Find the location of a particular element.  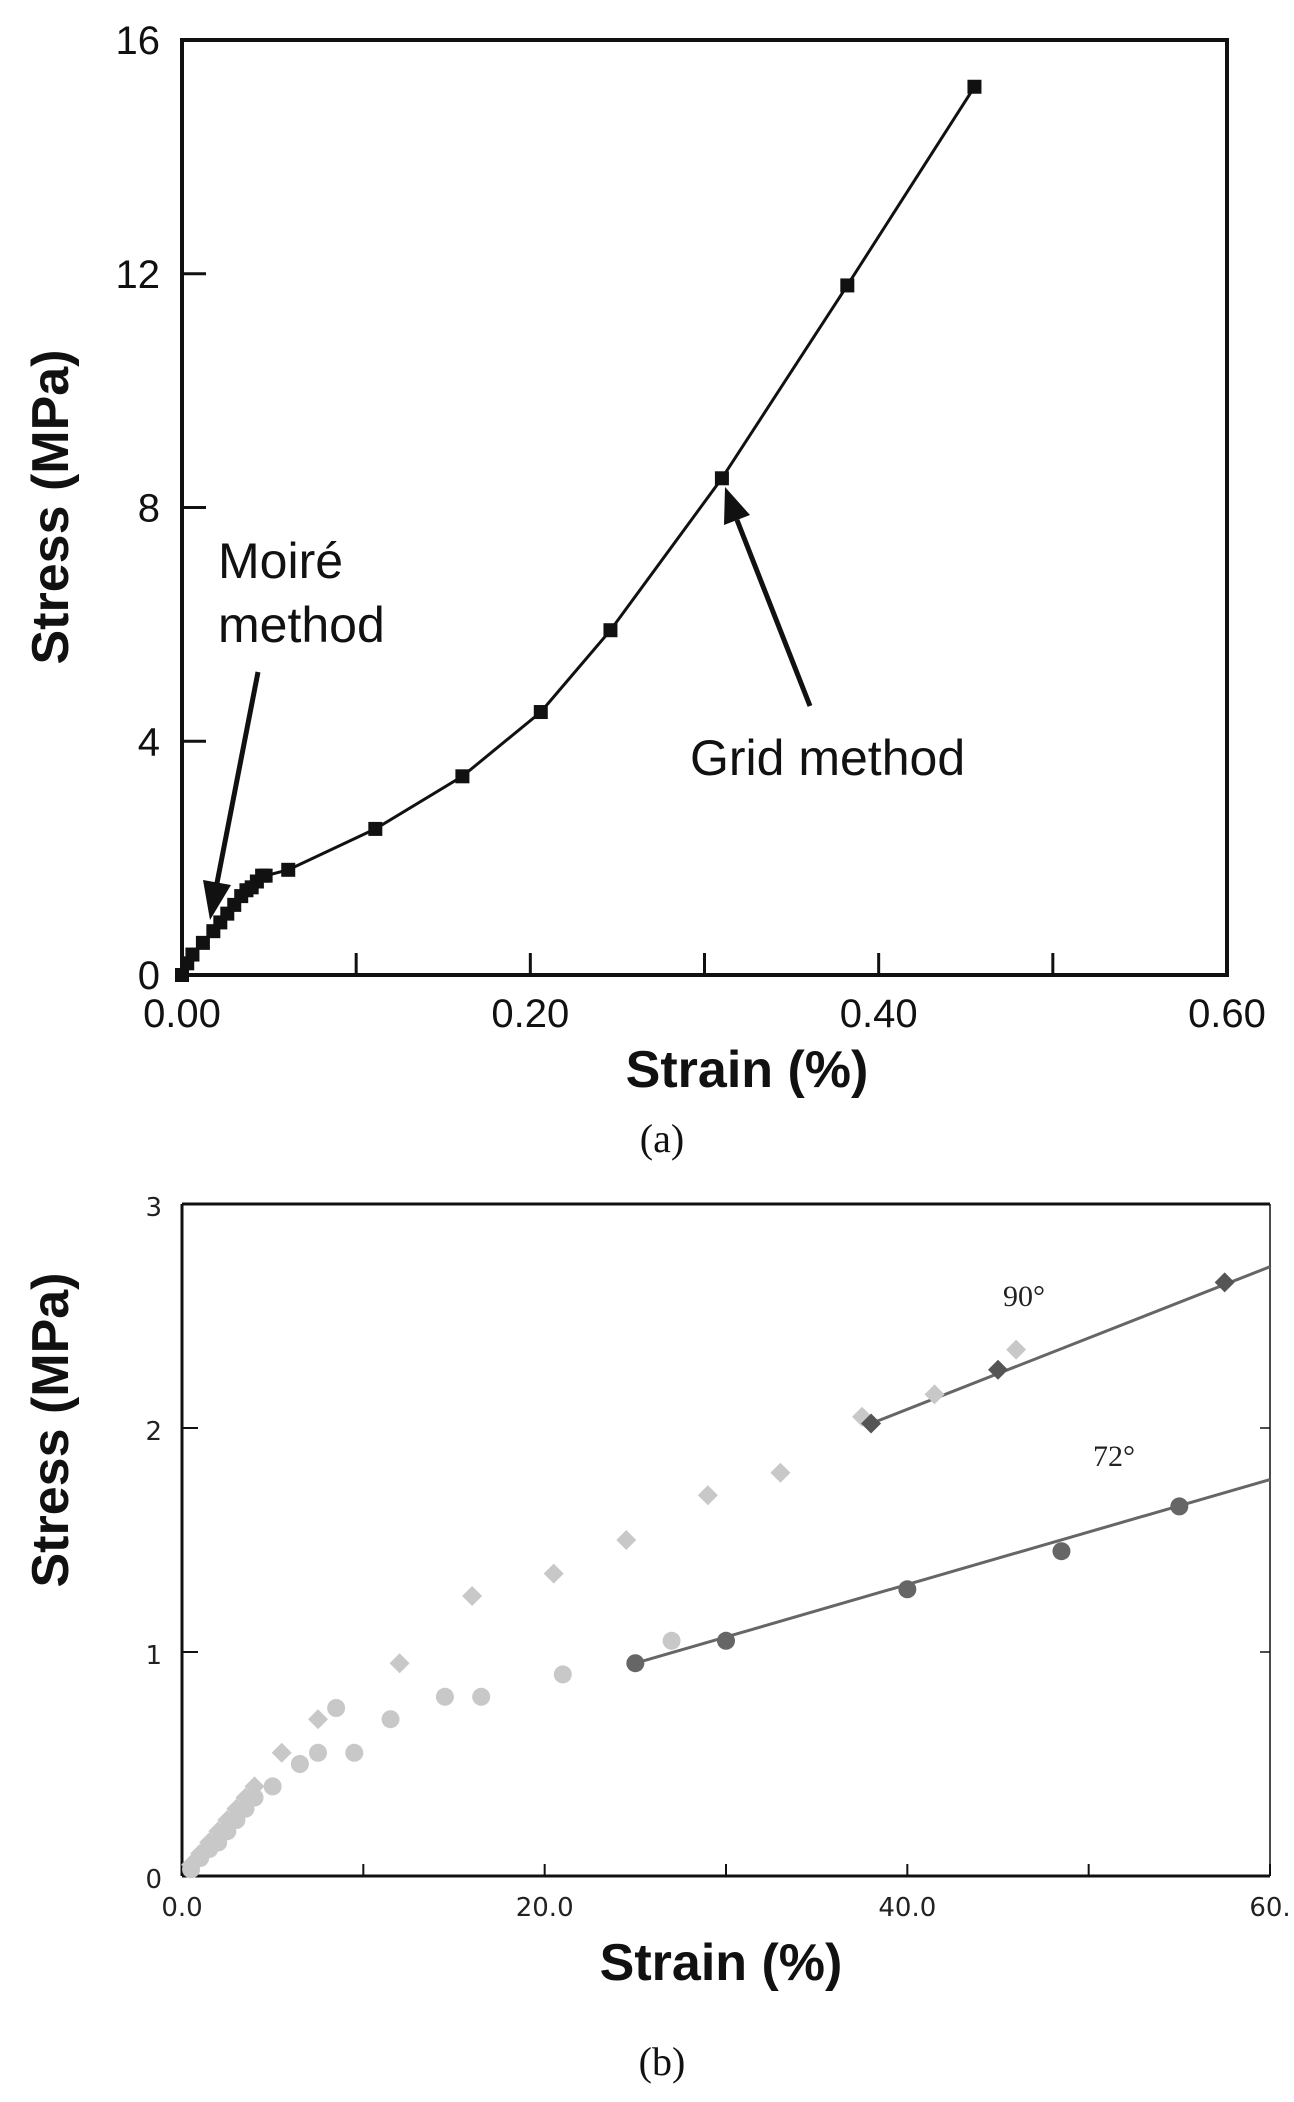

chart-a-ylabel: Stress (MPa) is located at coordinates (51, 507).